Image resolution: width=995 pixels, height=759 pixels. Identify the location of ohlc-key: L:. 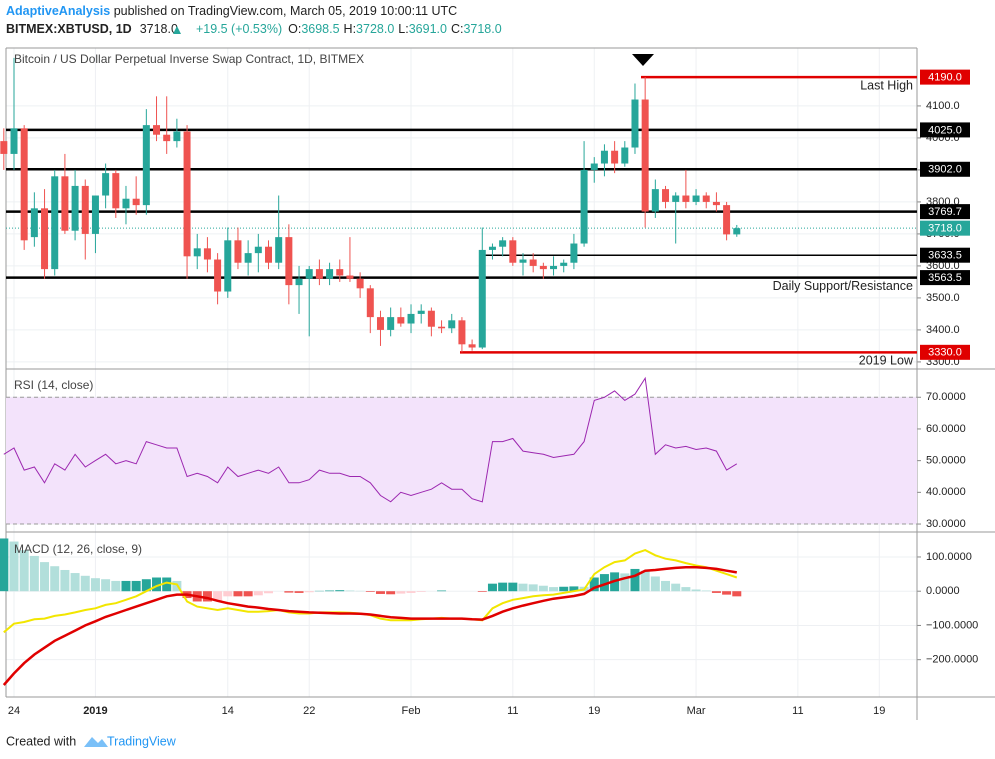
(403, 29).